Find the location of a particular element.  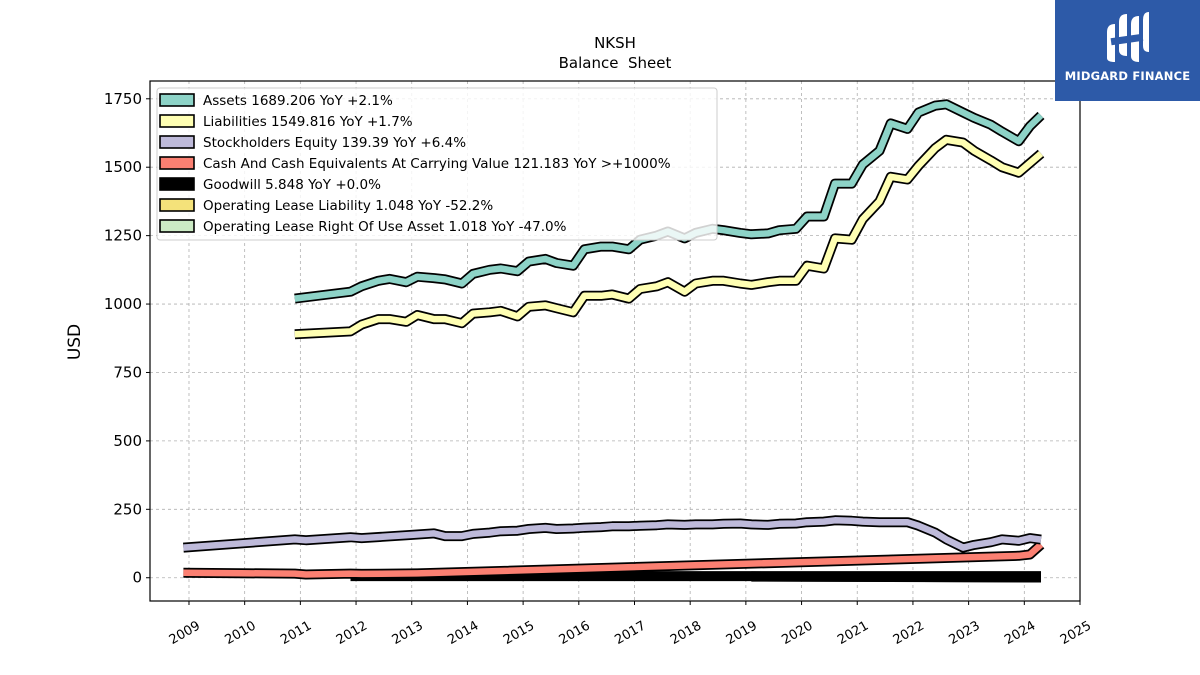

x-tick-label: 2018 is located at coordinates (686, 633).